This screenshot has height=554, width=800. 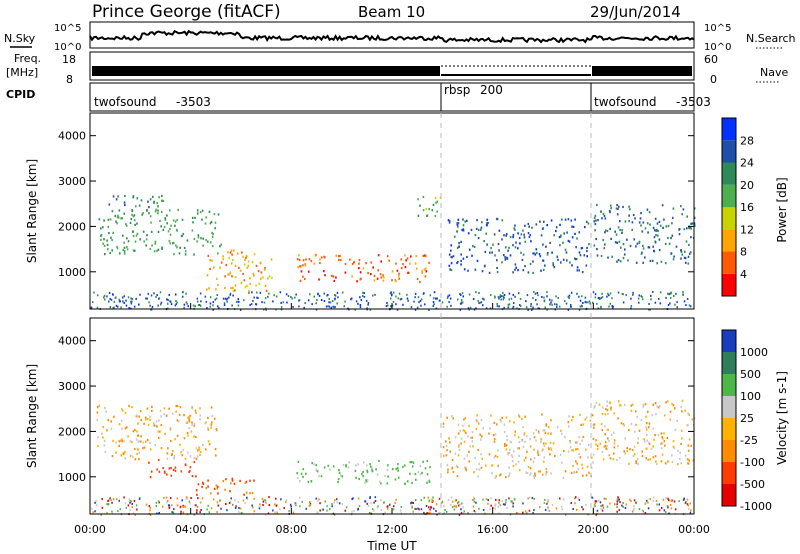 I want to click on nave-tick-0: 0, so click(x=713, y=79).